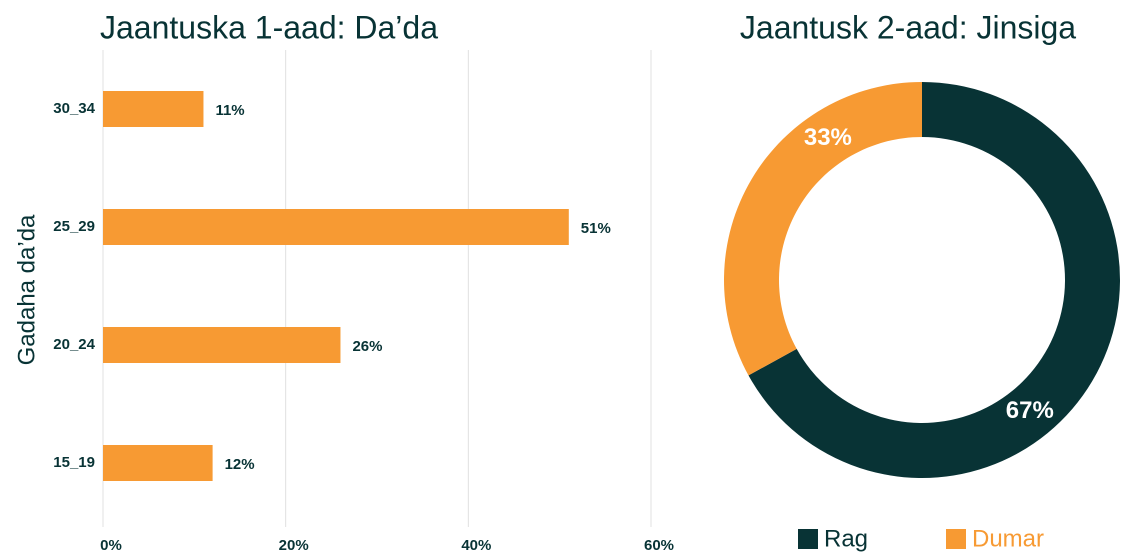 This screenshot has height=555, width=1122. What do you see at coordinates (26, 289) in the screenshot?
I see `y-axis-label: Gadaha da’da` at bounding box center [26, 289].